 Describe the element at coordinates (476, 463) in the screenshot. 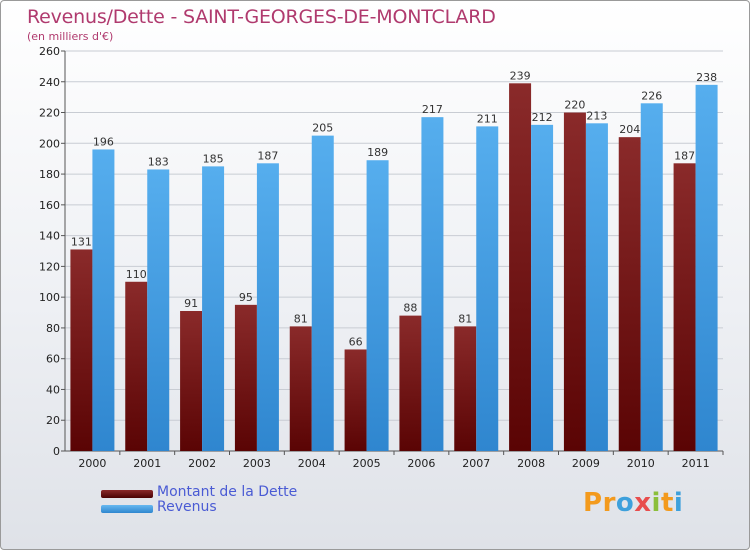

I see `x-tick-label: 2007` at that location.